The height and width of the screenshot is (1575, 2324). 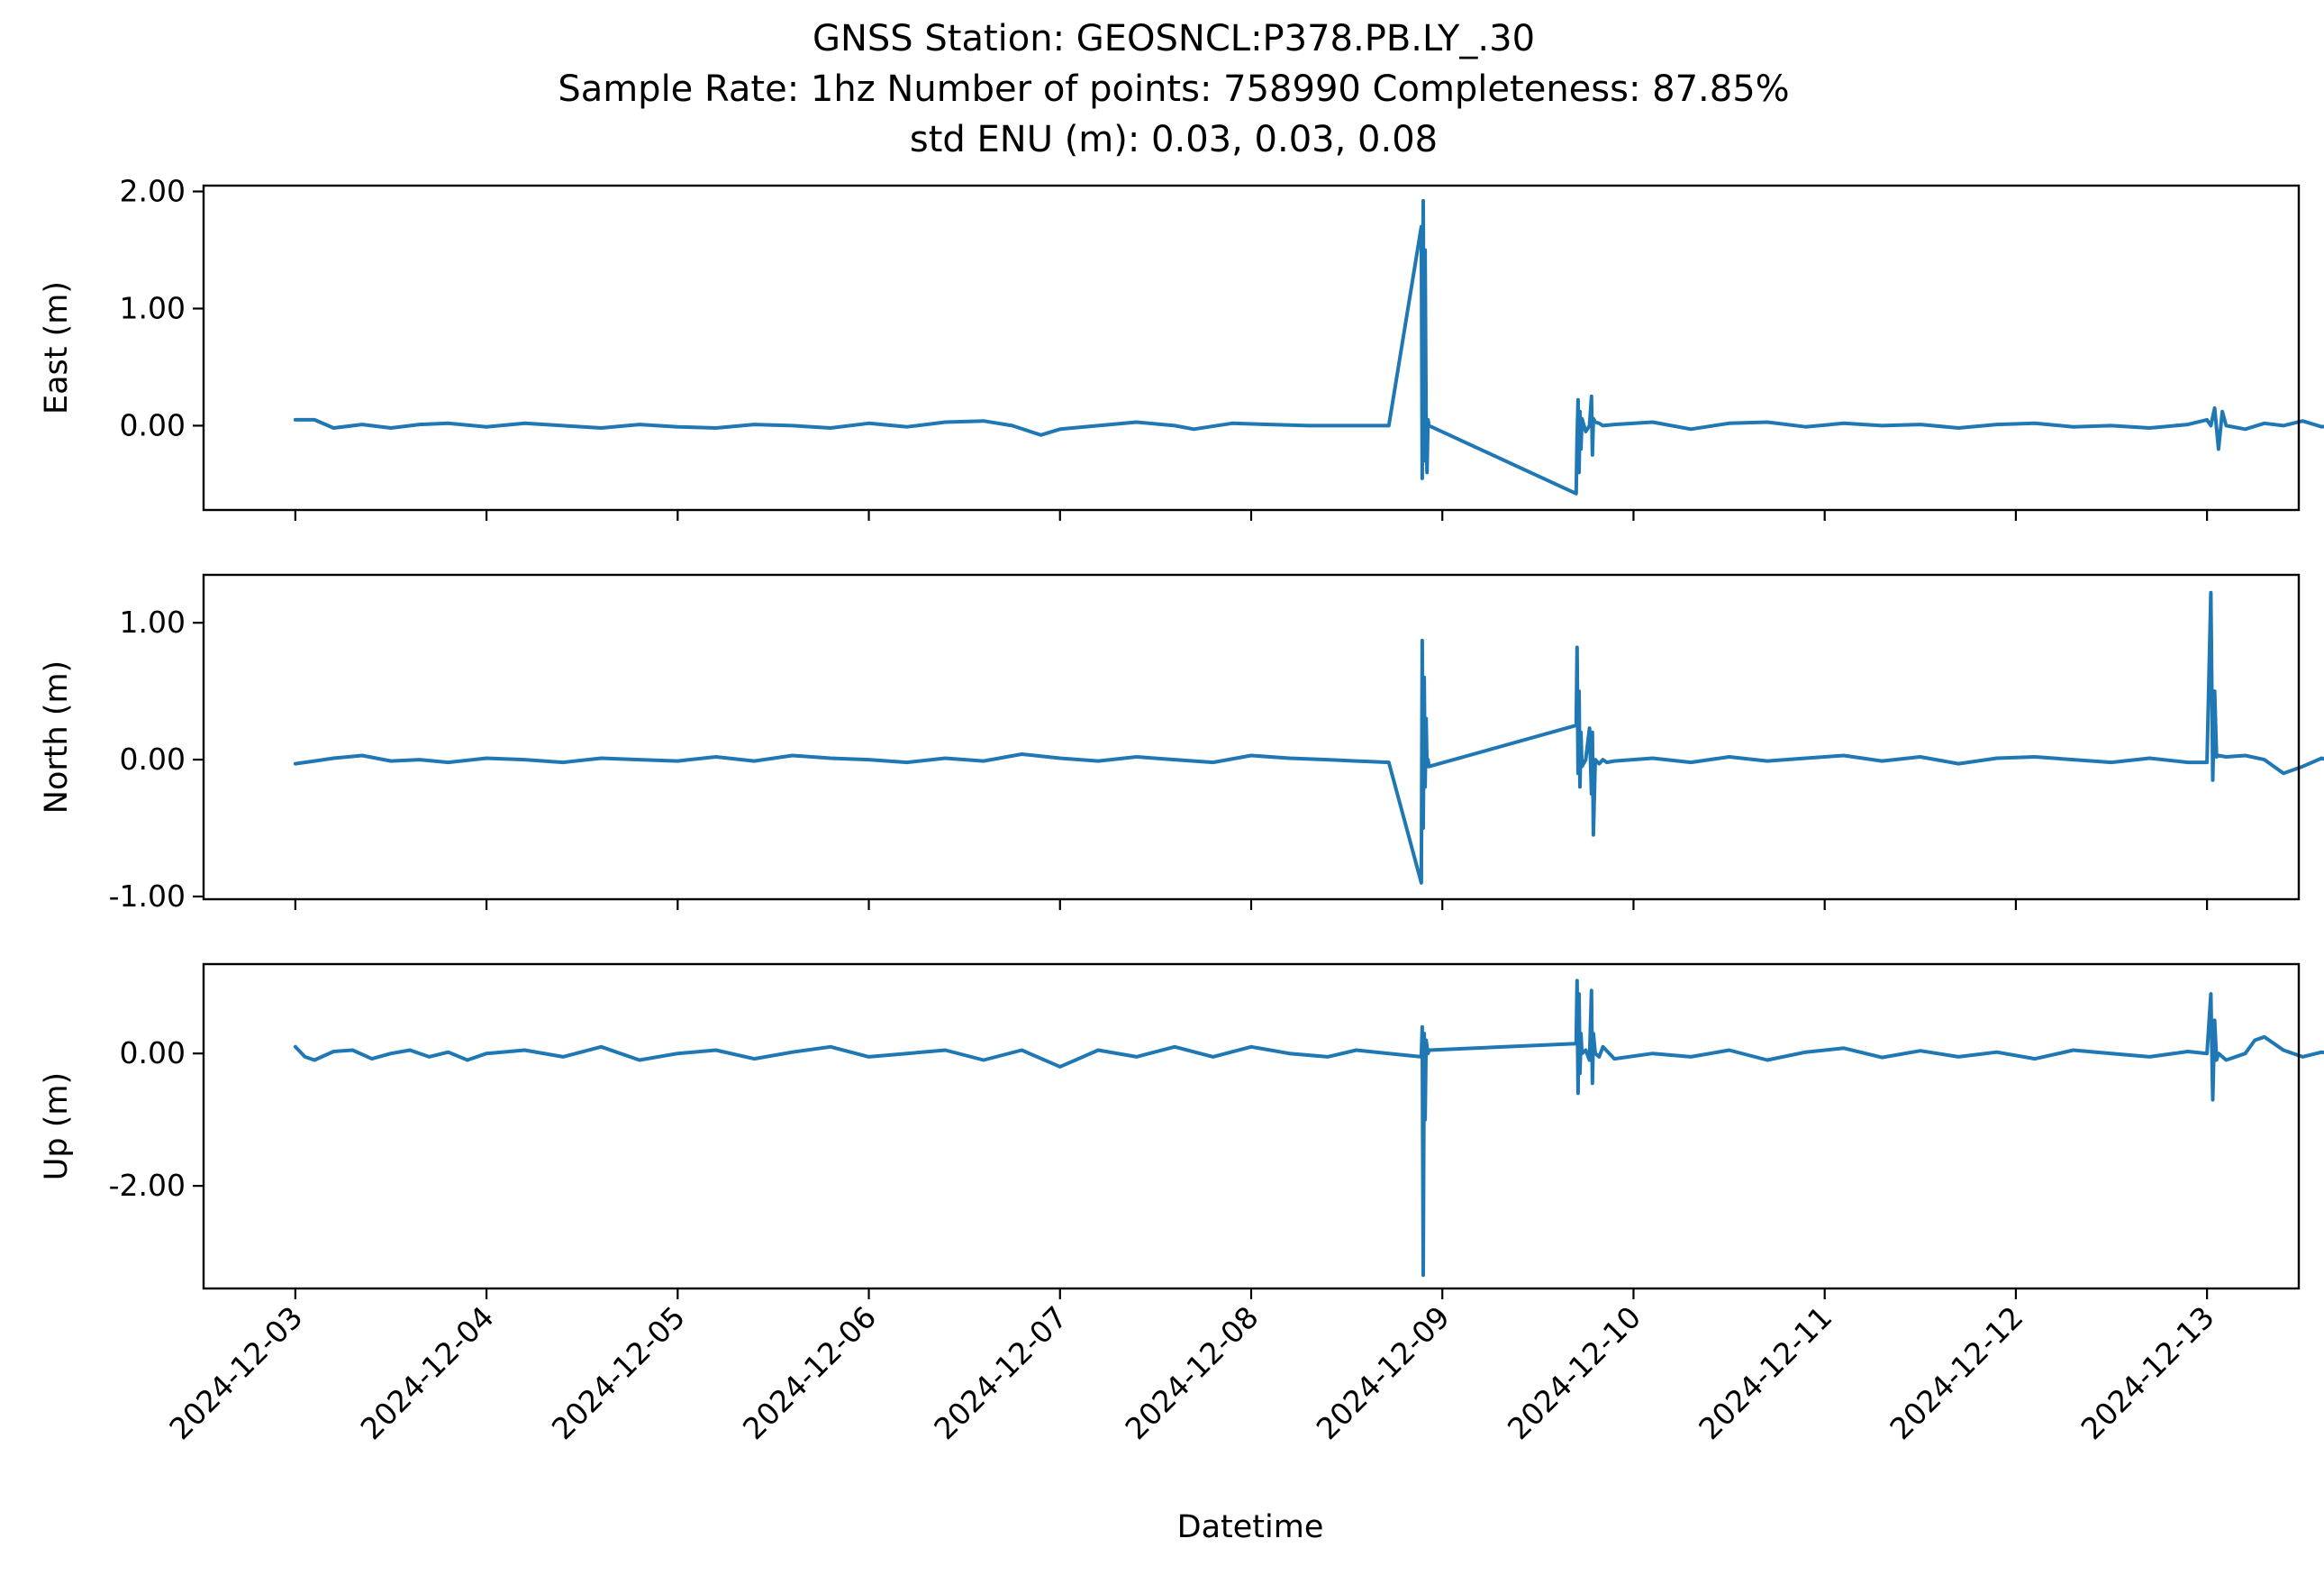 What do you see at coordinates (1251, 1527) in the screenshot?
I see `x-axis-label: Datetime` at bounding box center [1251, 1527].